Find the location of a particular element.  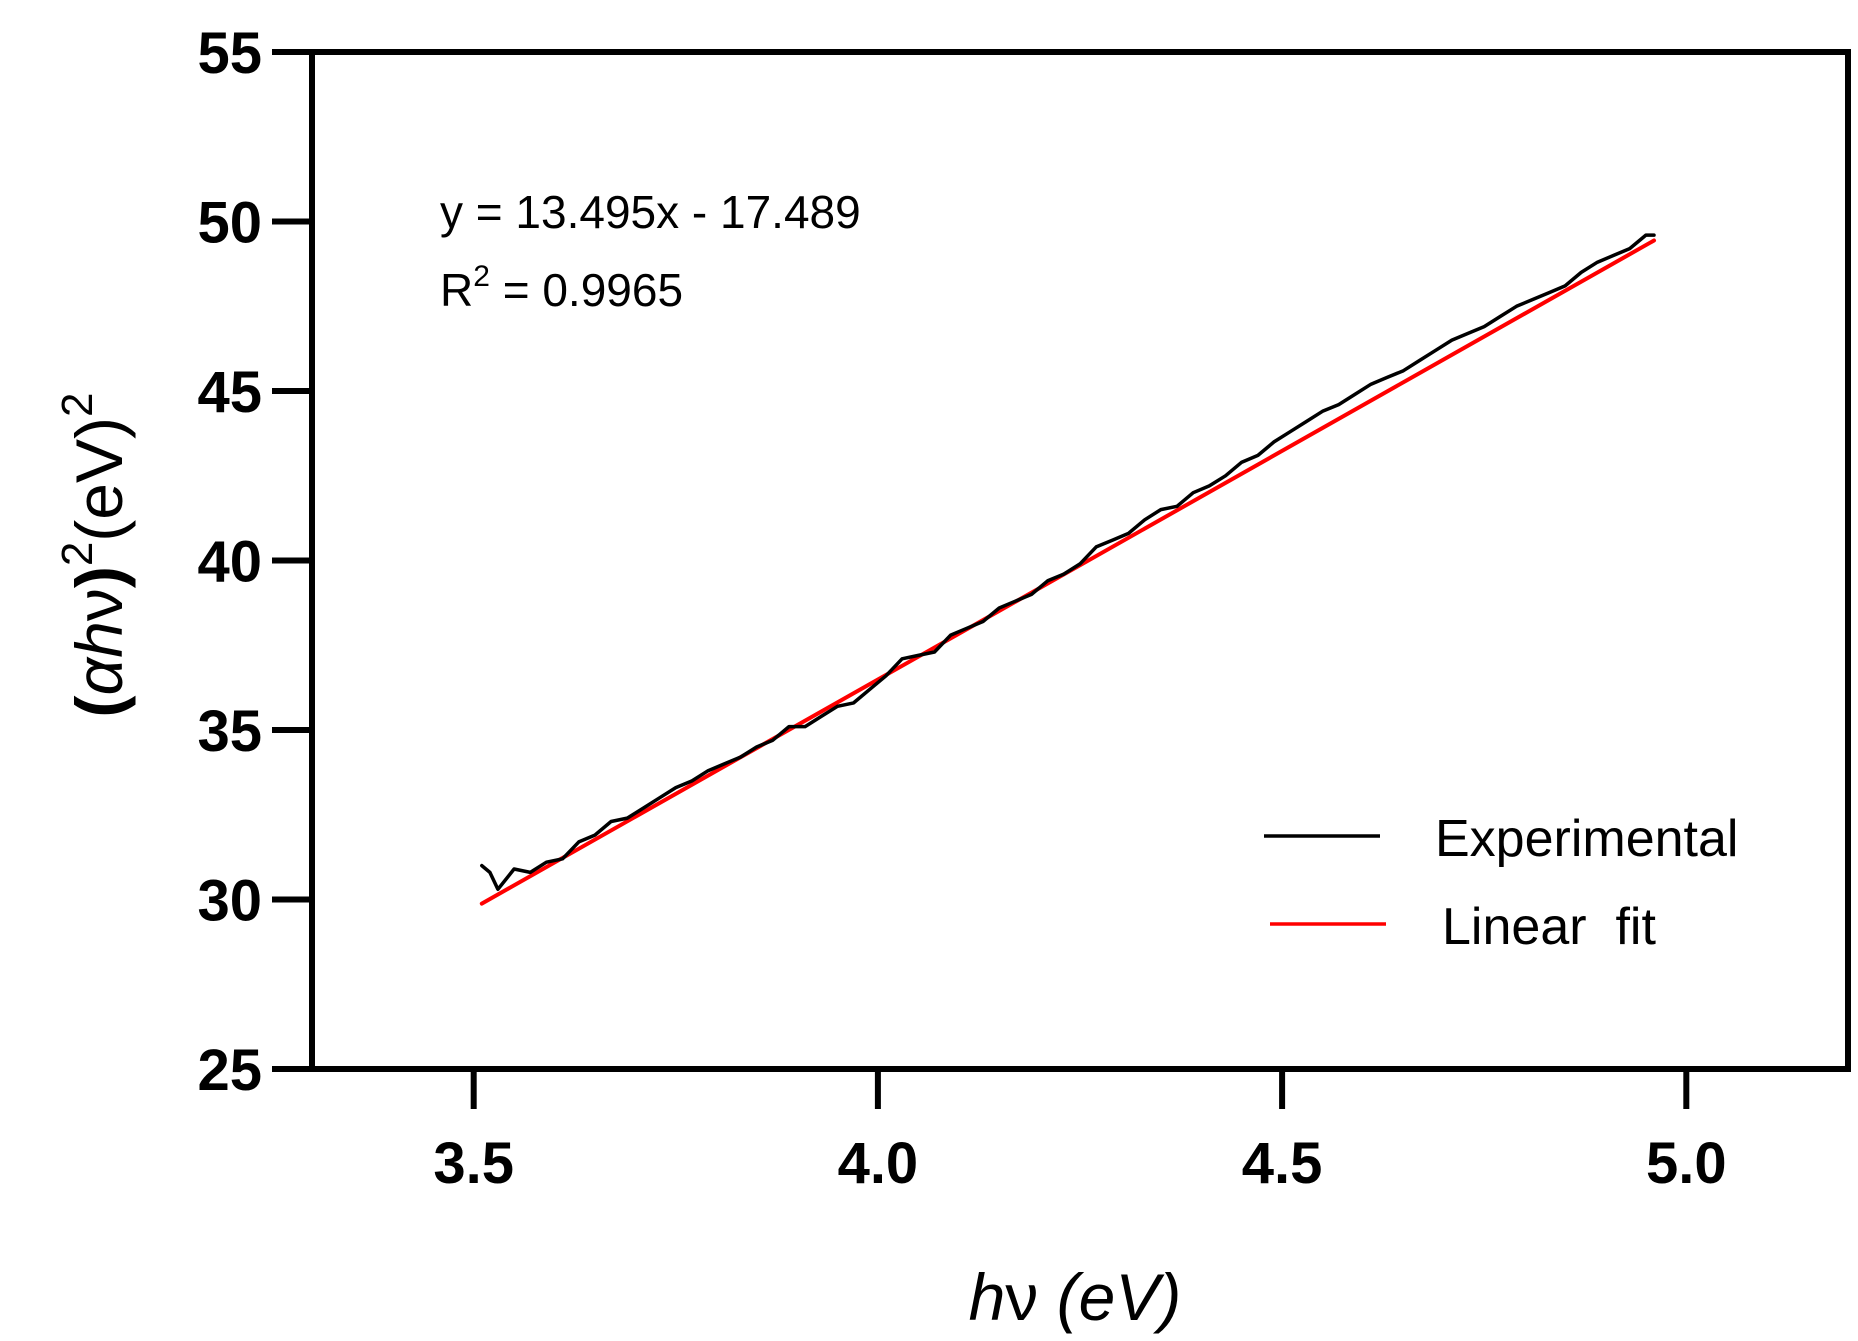

legend: Experimental Linear fit is located at coordinates (1501, 883).